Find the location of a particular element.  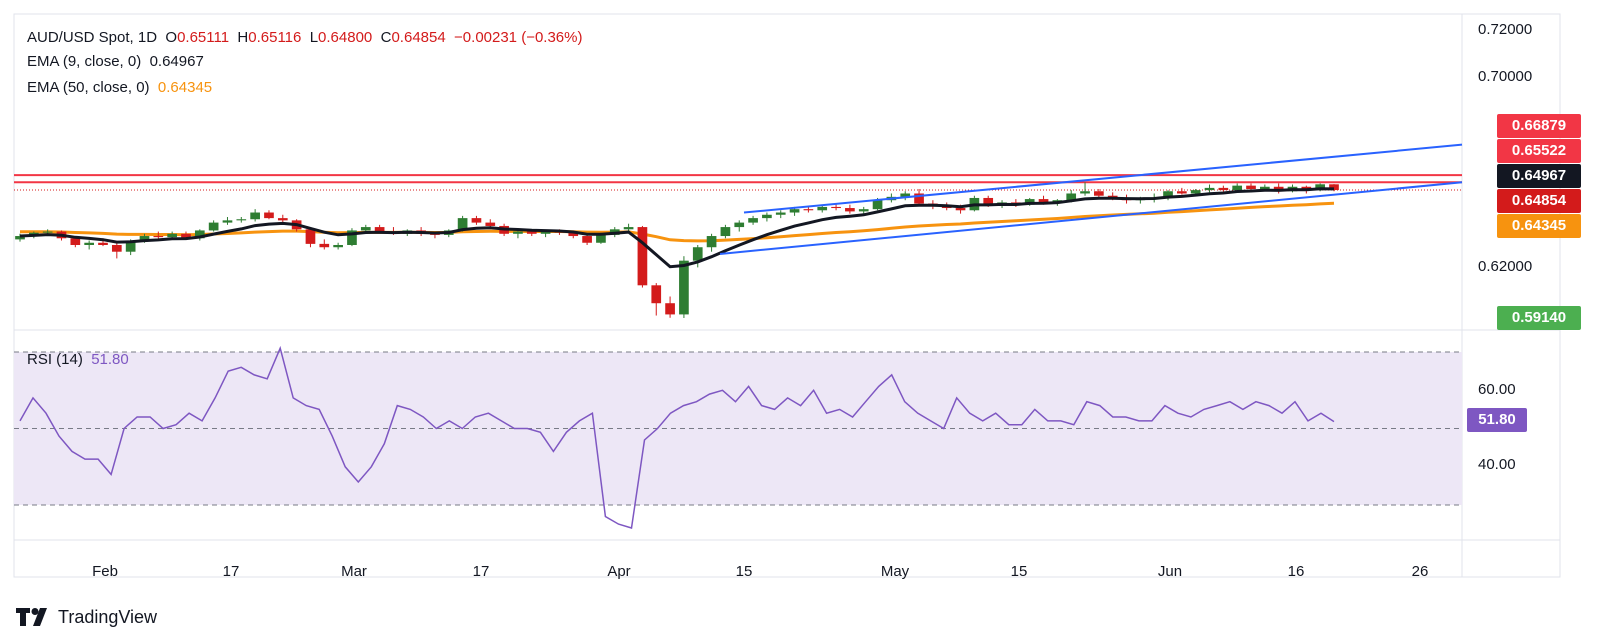

time-axis-label: 17 is located at coordinates (481, 571).